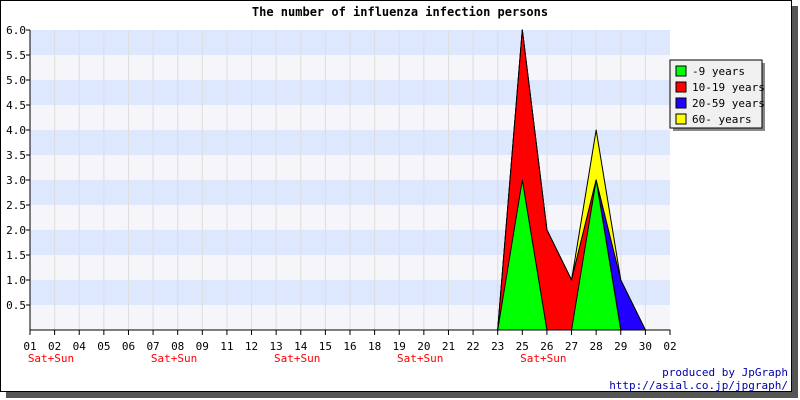  What do you see at coordinates (276, 346) in the screenshot?
I see `x-tick-label: 13` at bounding box center [276, 346].